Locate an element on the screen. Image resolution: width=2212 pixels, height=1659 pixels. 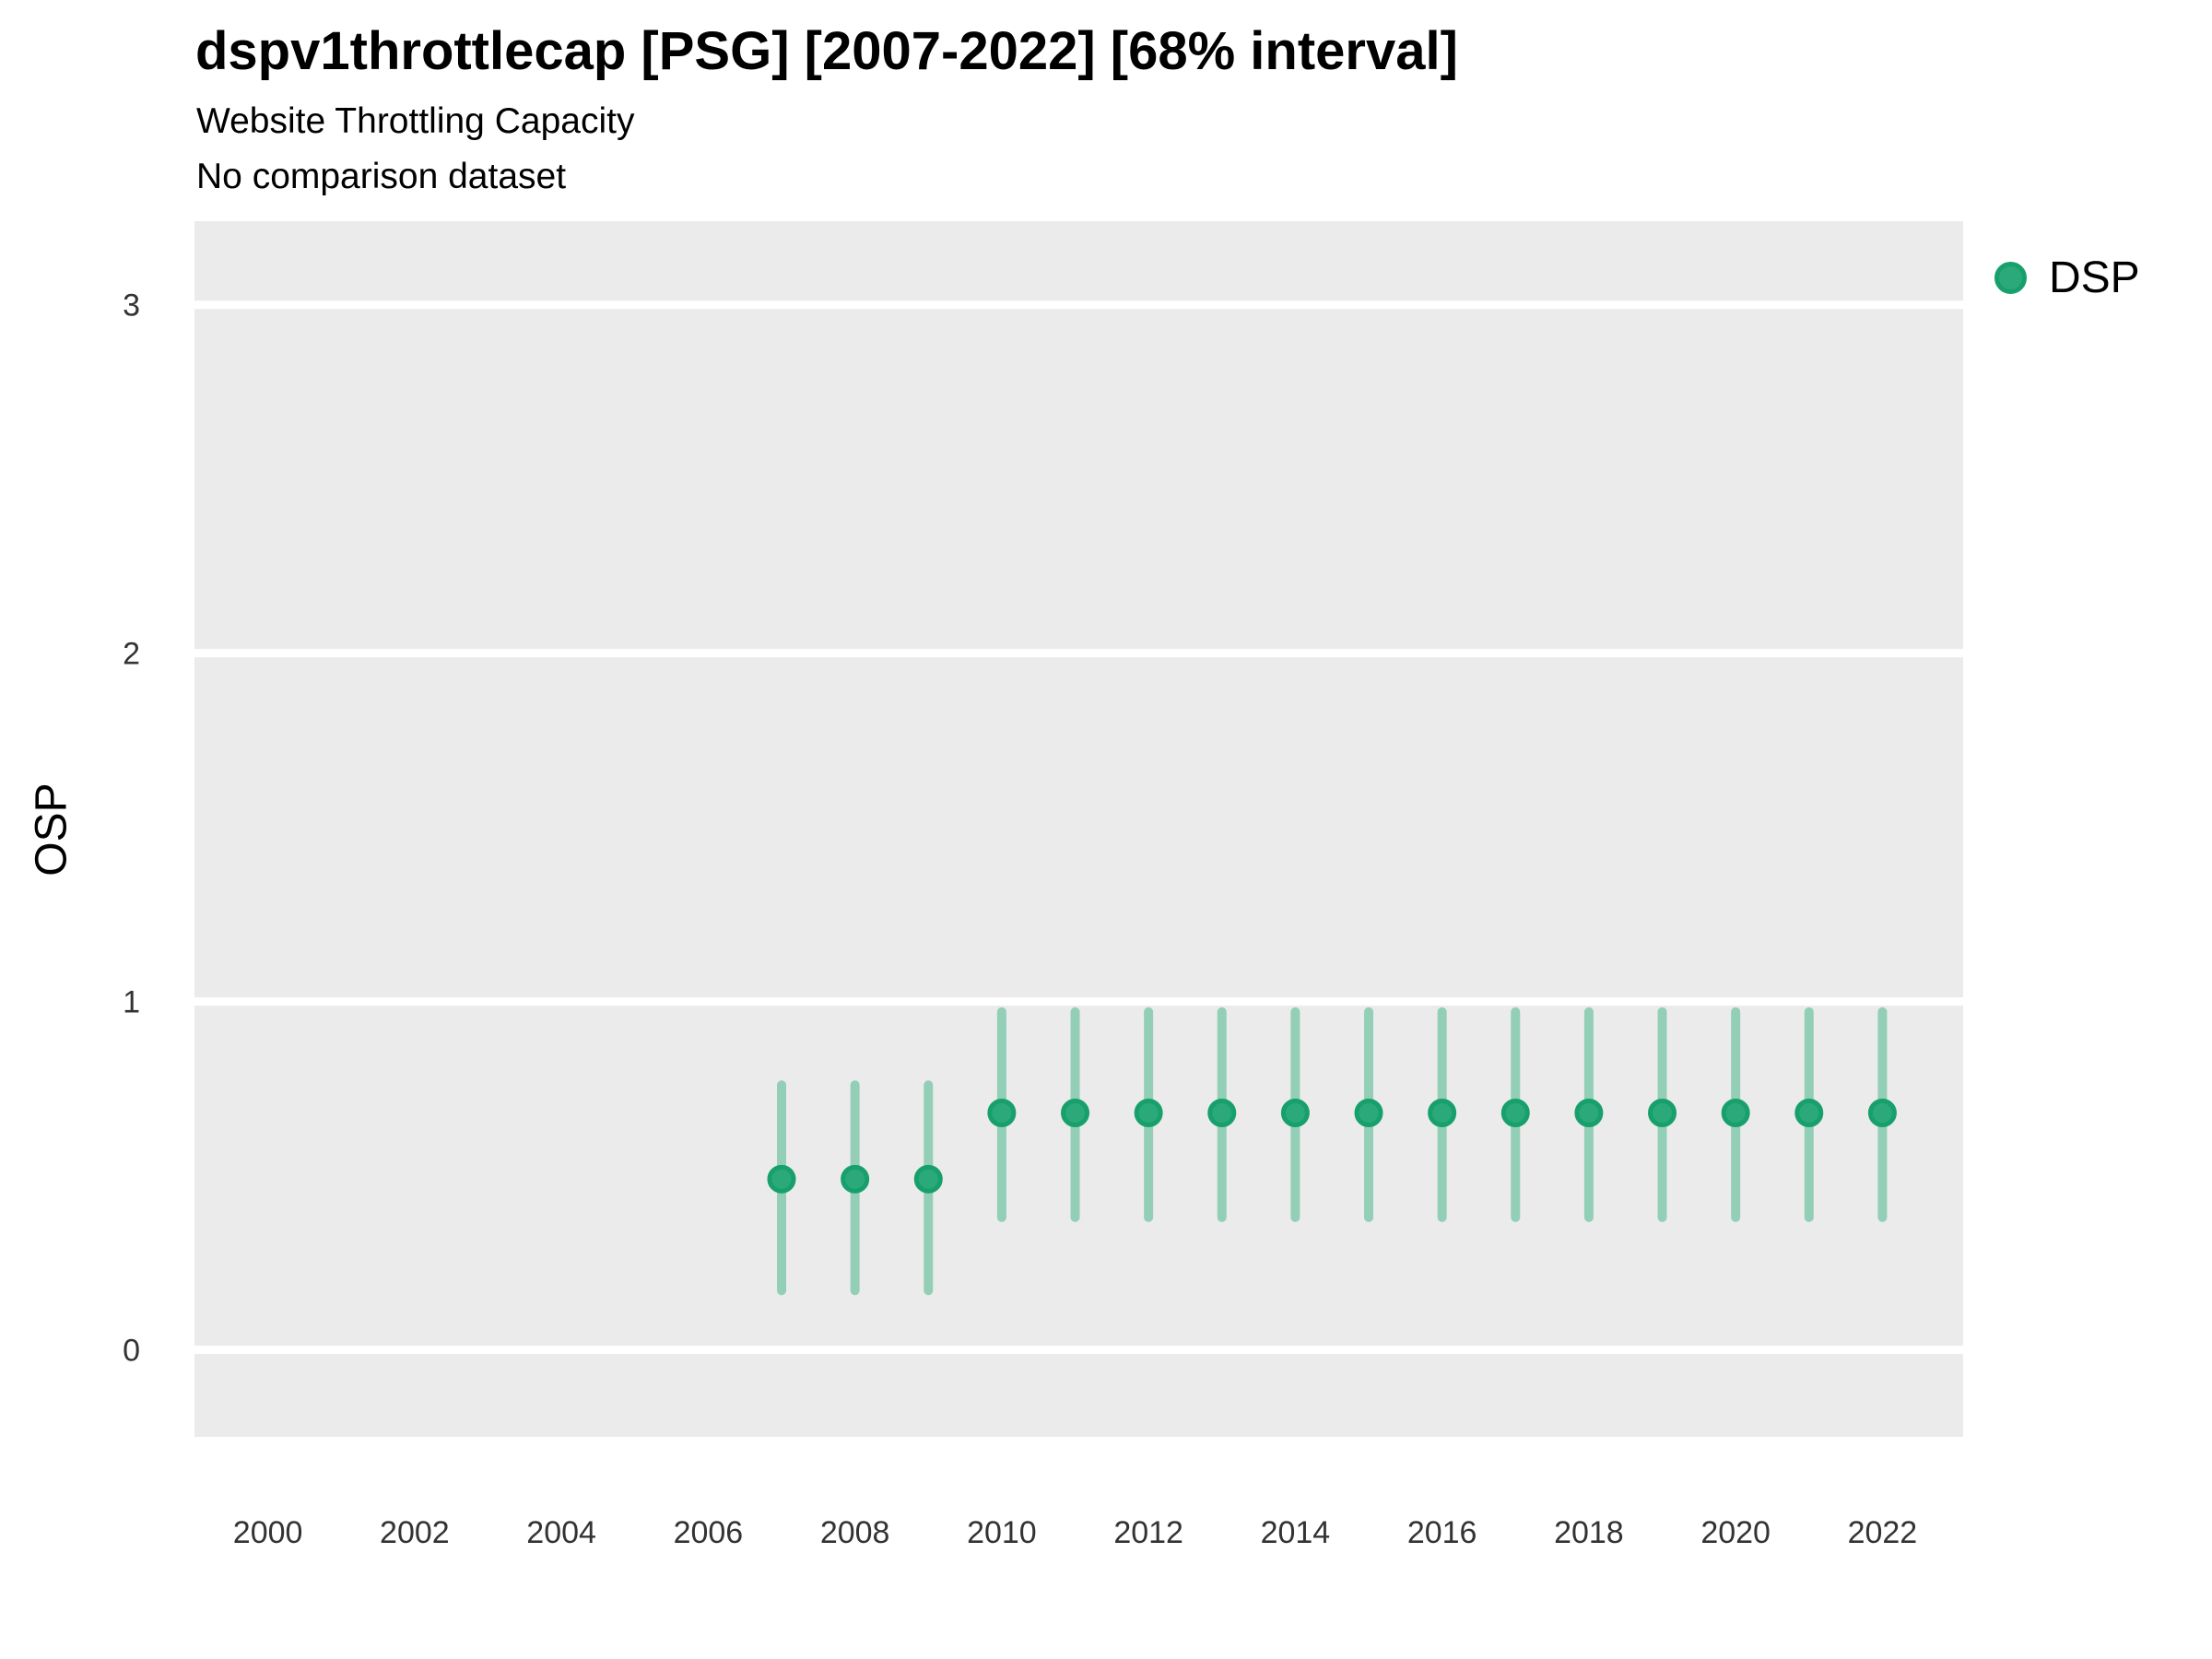
x-tick-label: 2020 is located at coordinates (1735, 1532).